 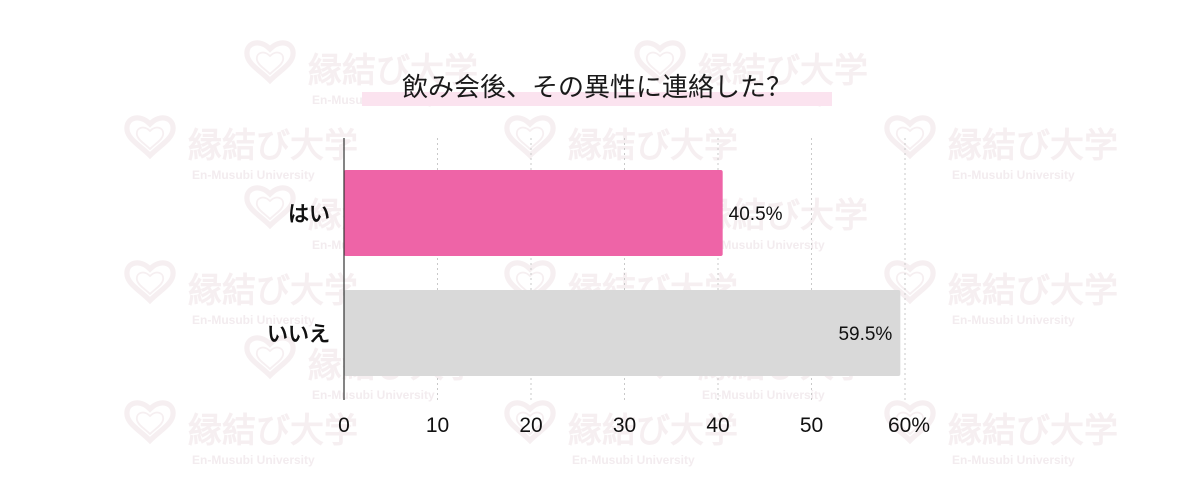 What do you see at coordinates (597, 99) in the screenshot?
I see `title-highlight` at bounding box center [597, 99].